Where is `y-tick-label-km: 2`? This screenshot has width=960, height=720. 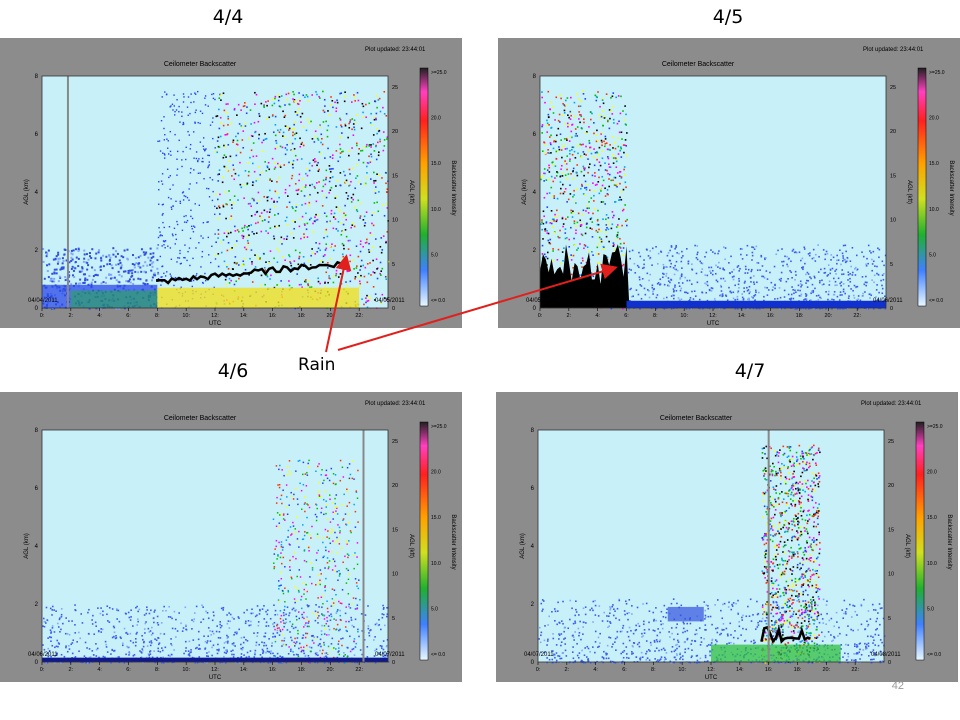
y-tick-label-km: 2 is located at coordinates (535, 251).